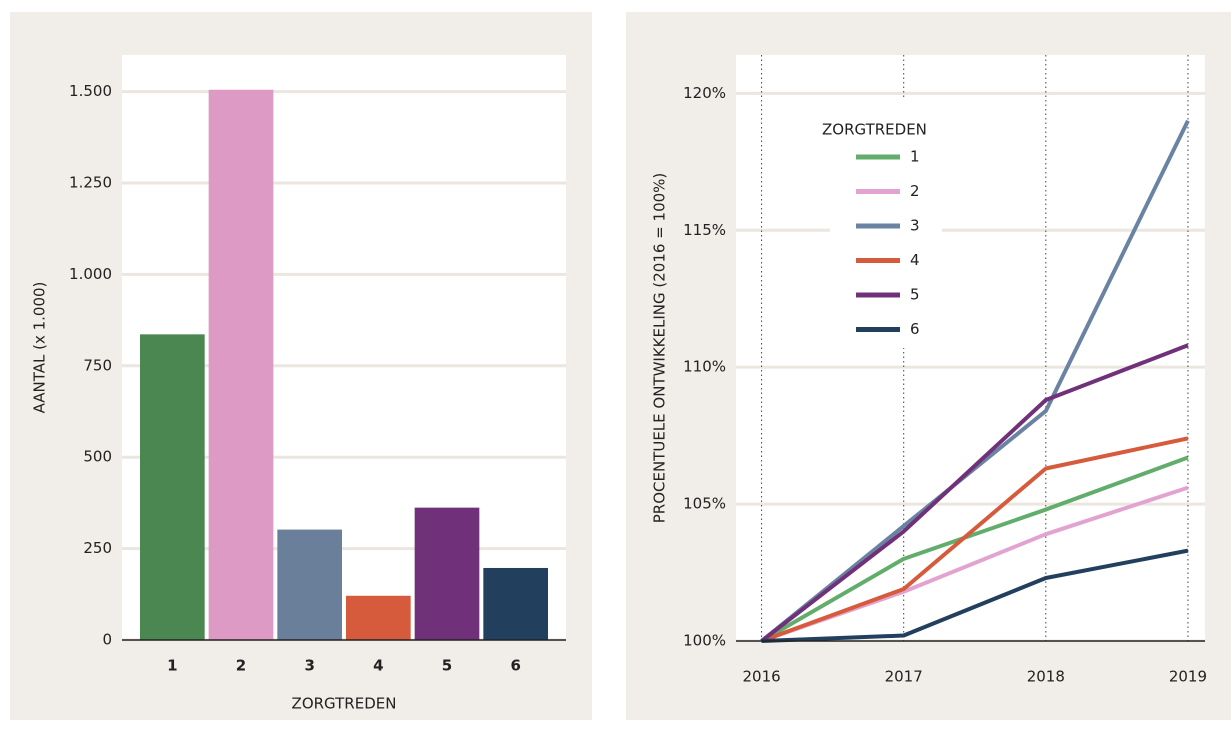  What do you see at coordinates (704, 93) in the screenshot?
I see `y-tick-label: 120%` at bounding box center [704, 93].